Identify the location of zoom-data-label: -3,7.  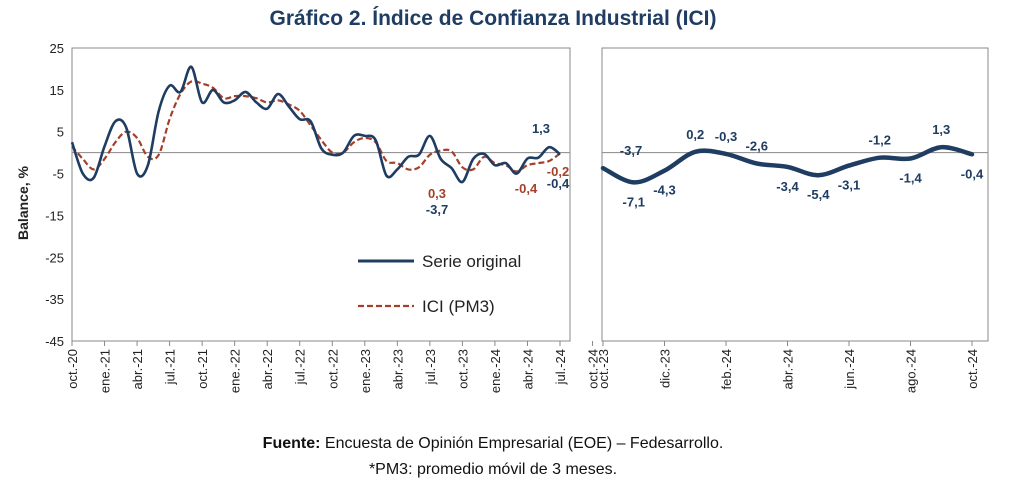
(631, 150).